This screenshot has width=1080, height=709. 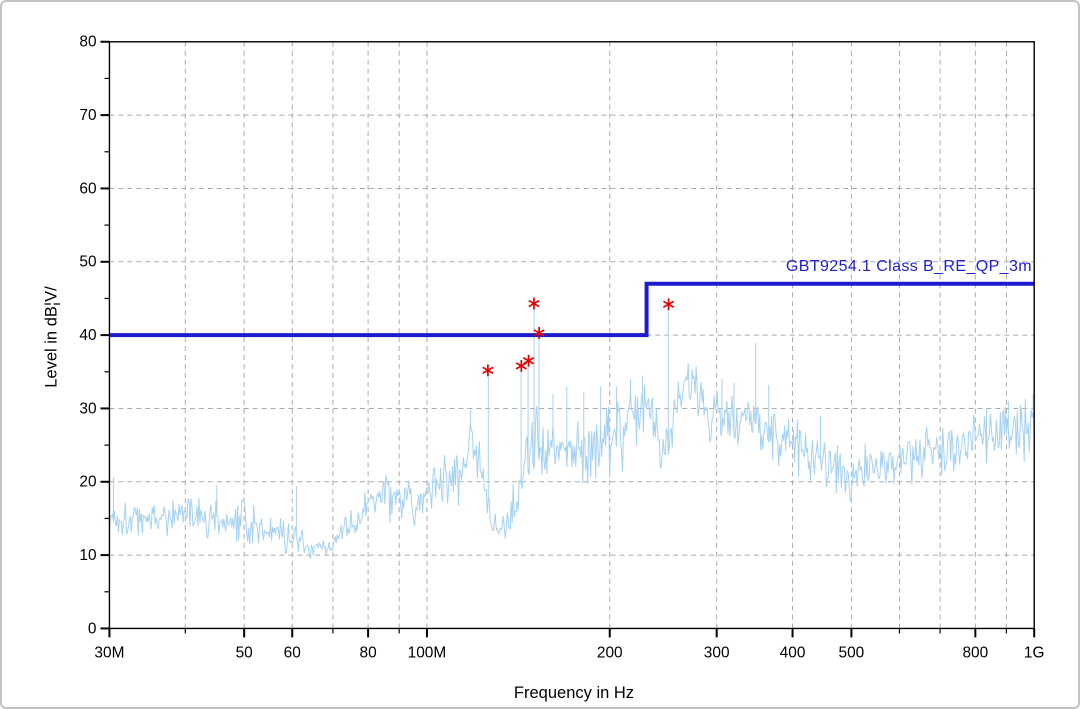 What do you see at coordinates (1034, 652) in the screenshot?
I see `svg-text: 1G` at bounding box center [1034, 652].